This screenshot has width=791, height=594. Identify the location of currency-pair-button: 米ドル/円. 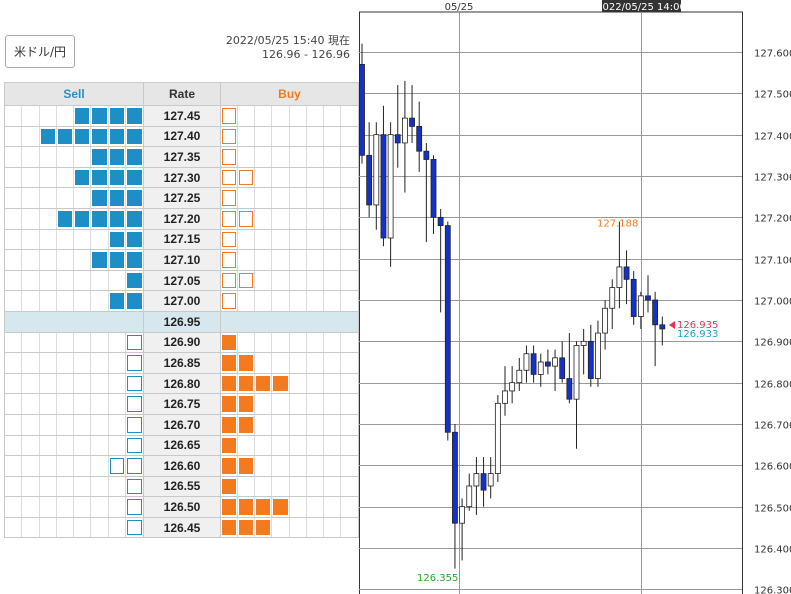
(40, 51).